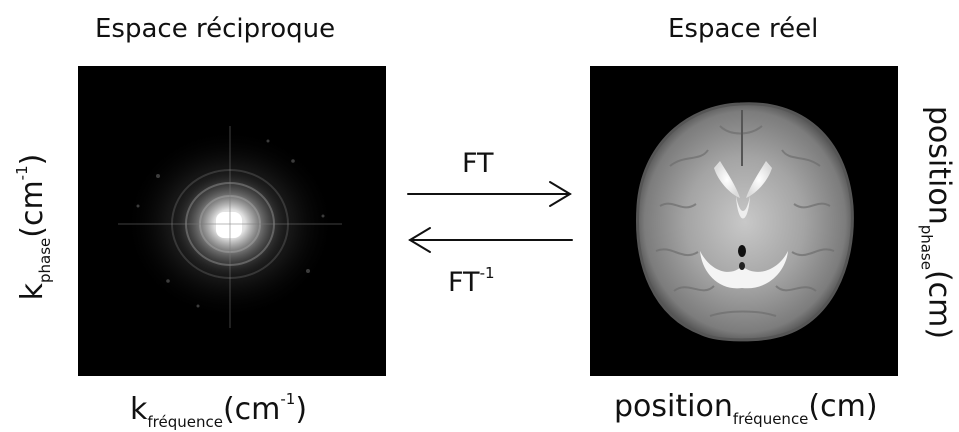 This screenshot has height=432, width=959. I want to click on inverse-transform-main: FT, so click(464, 282).